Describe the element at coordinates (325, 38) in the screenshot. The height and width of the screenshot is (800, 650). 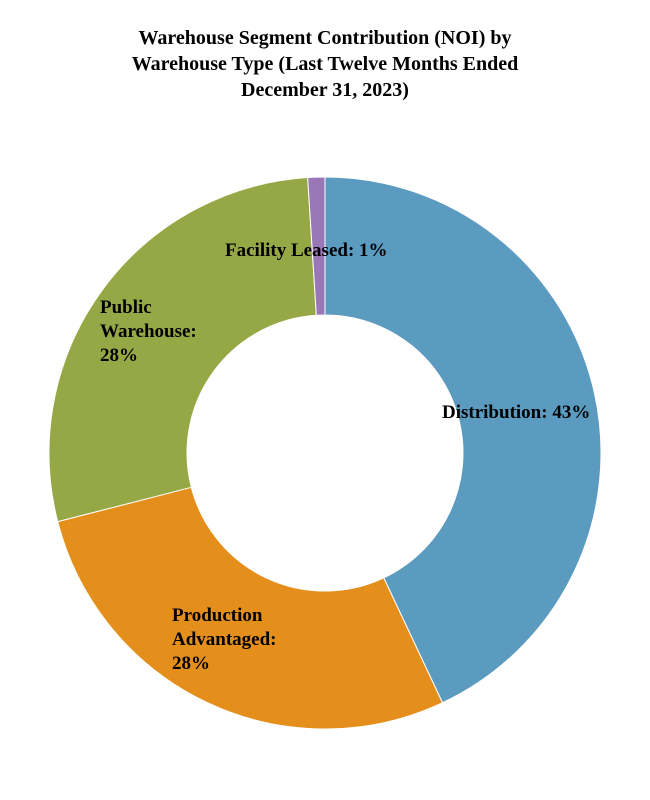
I see `chart-title-line-1: Warehouse Segment Contribution (NOI) by` at that location.